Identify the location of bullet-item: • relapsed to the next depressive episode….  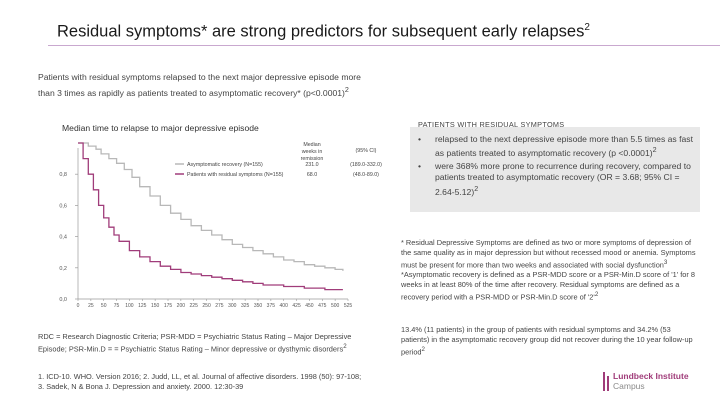
(555, 146).